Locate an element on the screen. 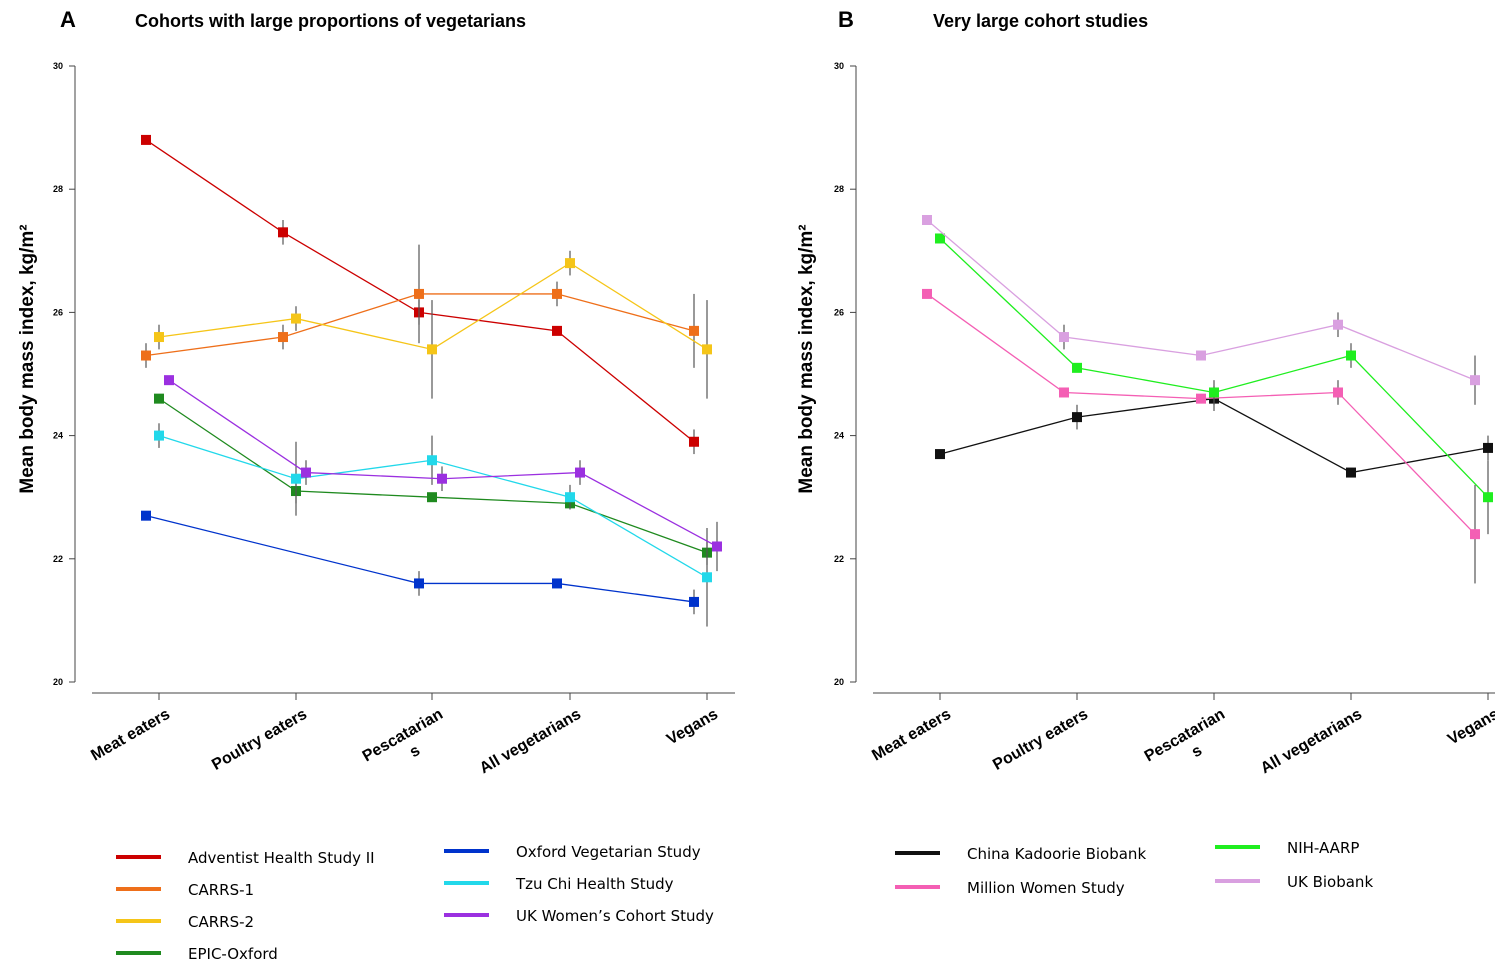  legend-label: EPIC-Oxford is located at coordinates (233, 954).